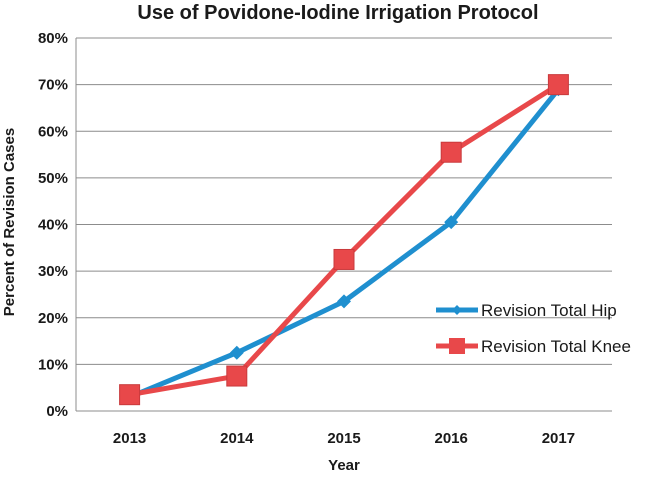 The image size is (648, 477). What do you see at coordinates (53, 318) in the screenshot?
I see `y-tick-label: 20%` at bounding box center [53, 318].